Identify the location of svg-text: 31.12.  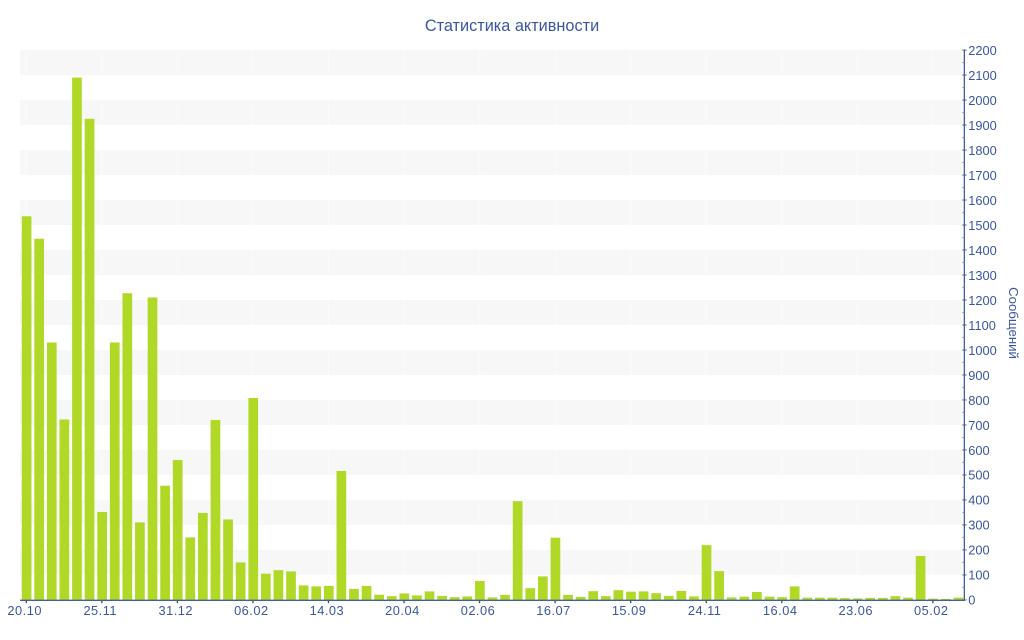
(176, 610).